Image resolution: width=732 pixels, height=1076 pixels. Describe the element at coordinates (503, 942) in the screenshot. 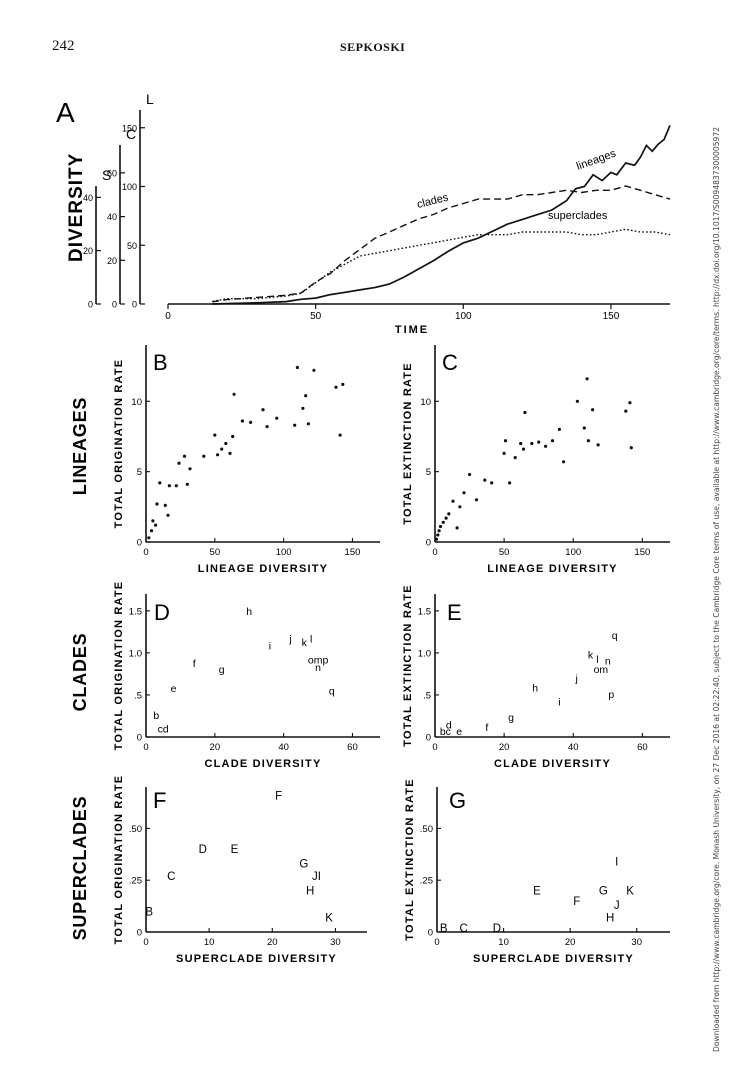

I see `panel-g-x-tick-label: 10` at that location.